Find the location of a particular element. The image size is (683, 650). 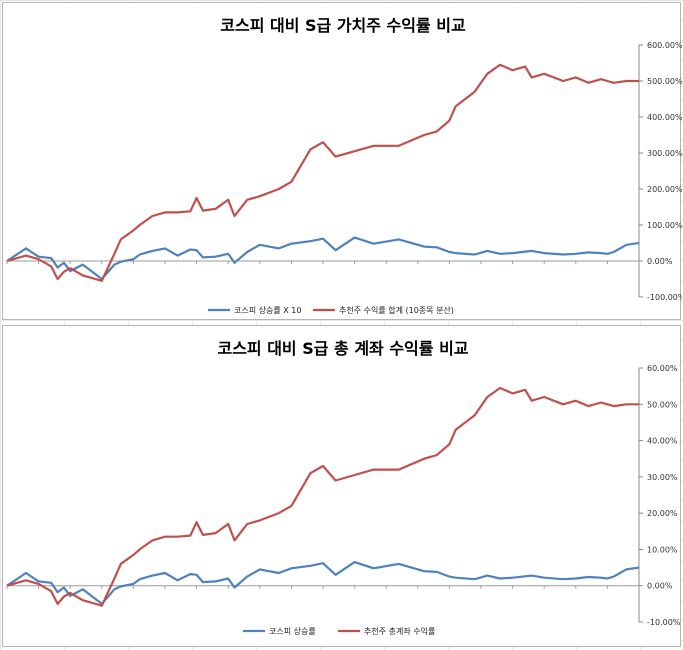

y-tick-label: 300.00% is located at coordinates (664, 153).